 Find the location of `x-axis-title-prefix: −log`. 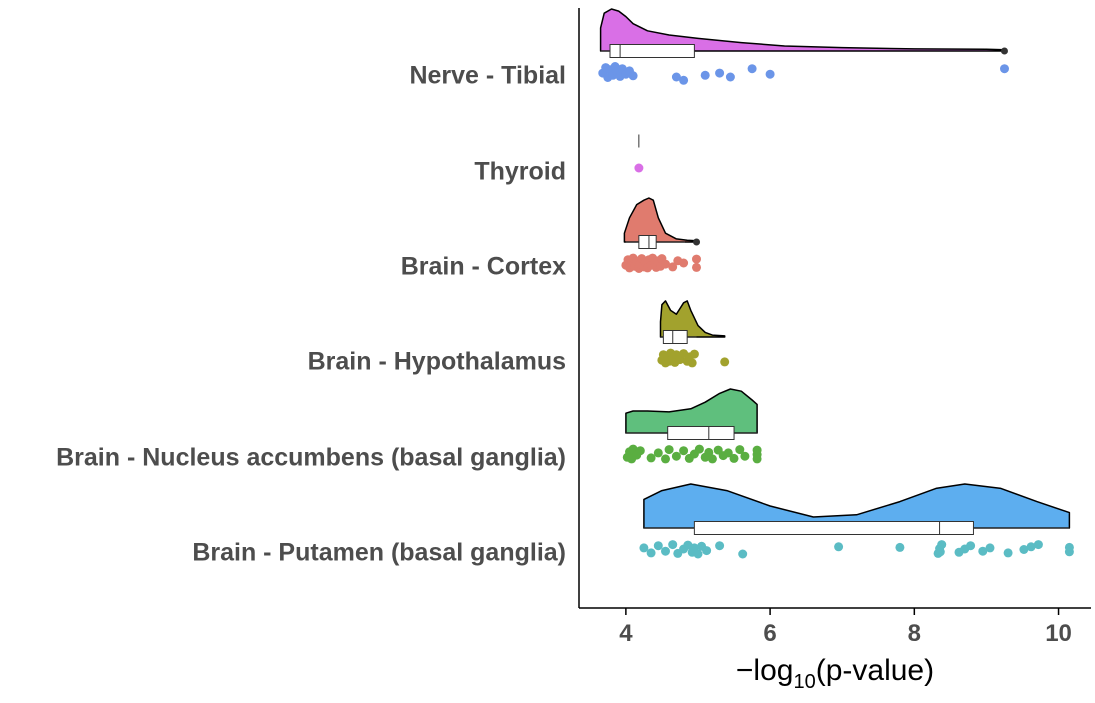

x-axis-title-prefix: −log is located at coordinates (765, 670).